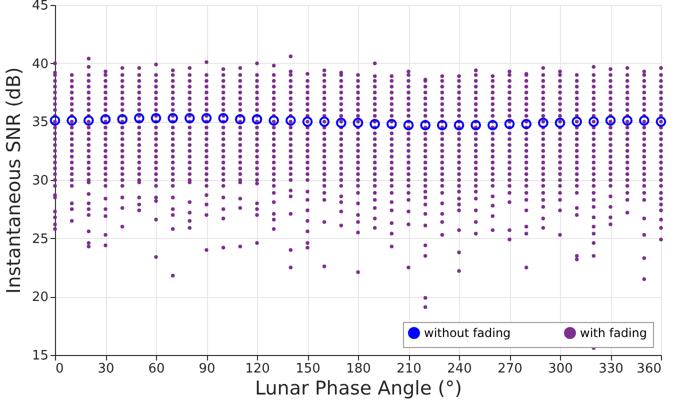 Image resolution: width=699 pixels, height=405 pixels. What do you see at coordinates (13, 180) in the screenshot?
I see `y-axis-title: Instantaneous SNR (dB)` at bounding box center [13, 180].